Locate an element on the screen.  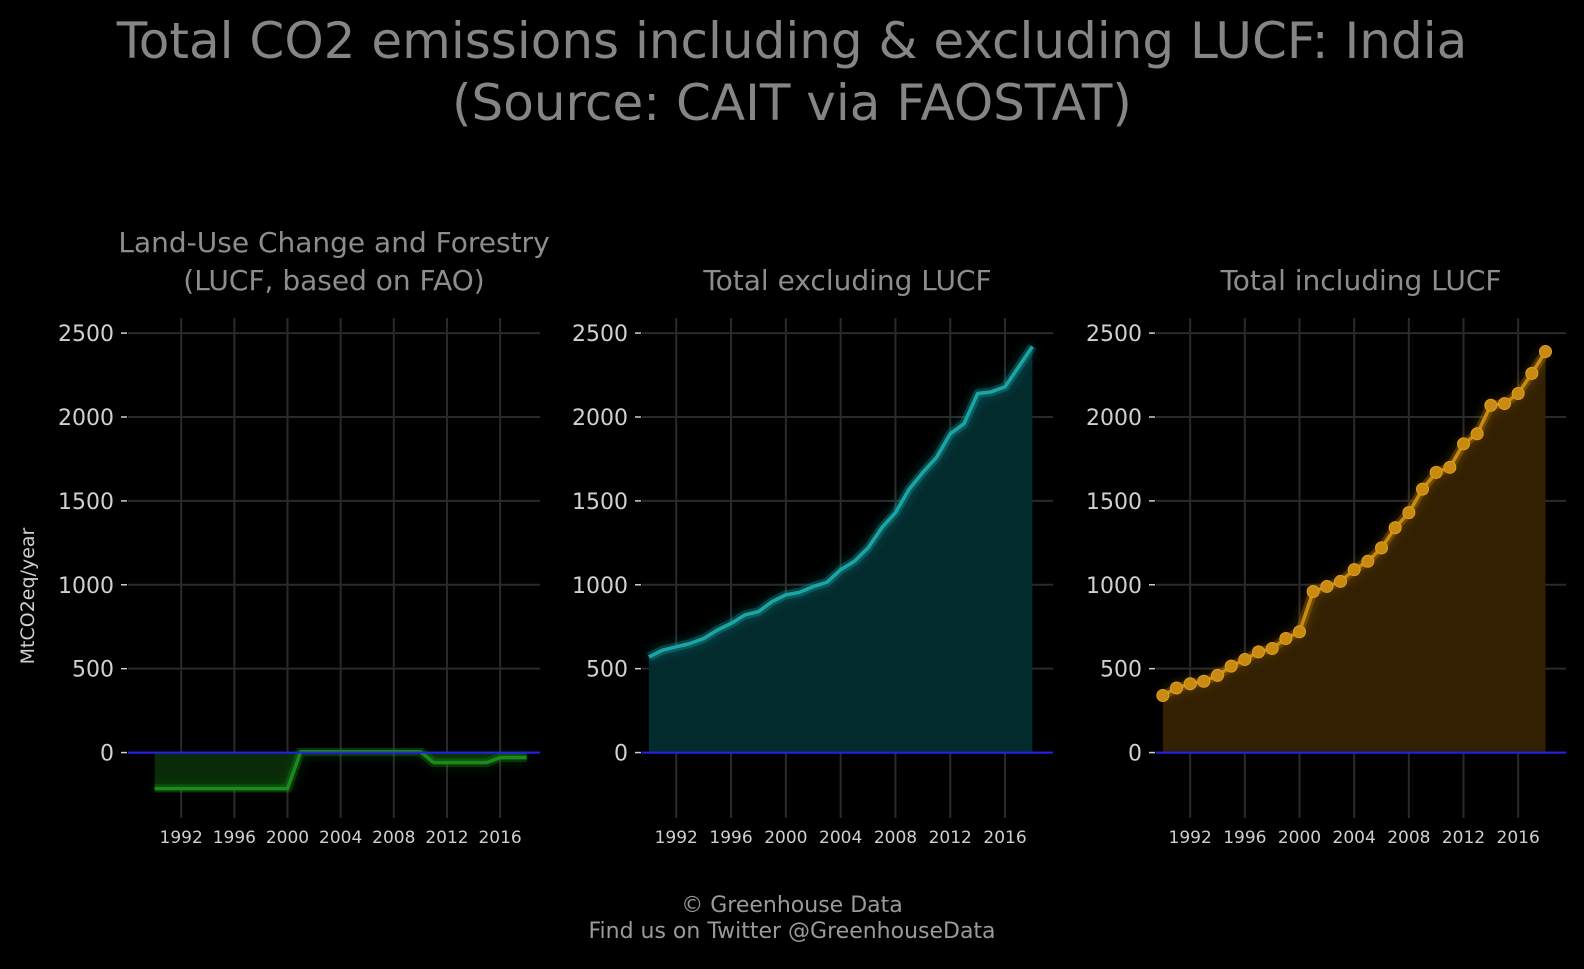
panel-title-line: Total including LUCF is located at coordinates (1360, 280).